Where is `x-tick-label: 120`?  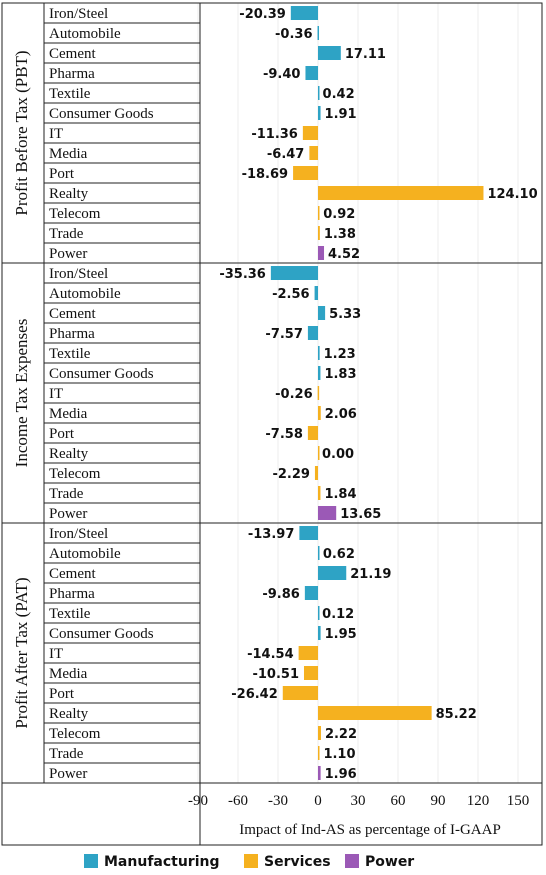
x-tick-label: 120 is located at coordinates (478, 801).